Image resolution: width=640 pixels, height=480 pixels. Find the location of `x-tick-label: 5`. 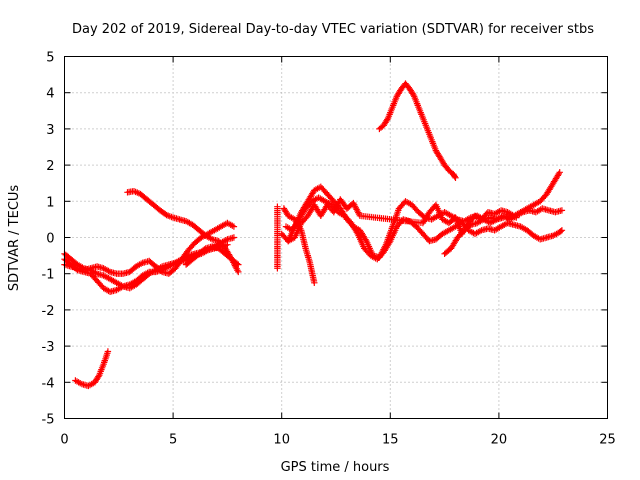

x-tick-label: 5 is located at coordinates (173, 440).